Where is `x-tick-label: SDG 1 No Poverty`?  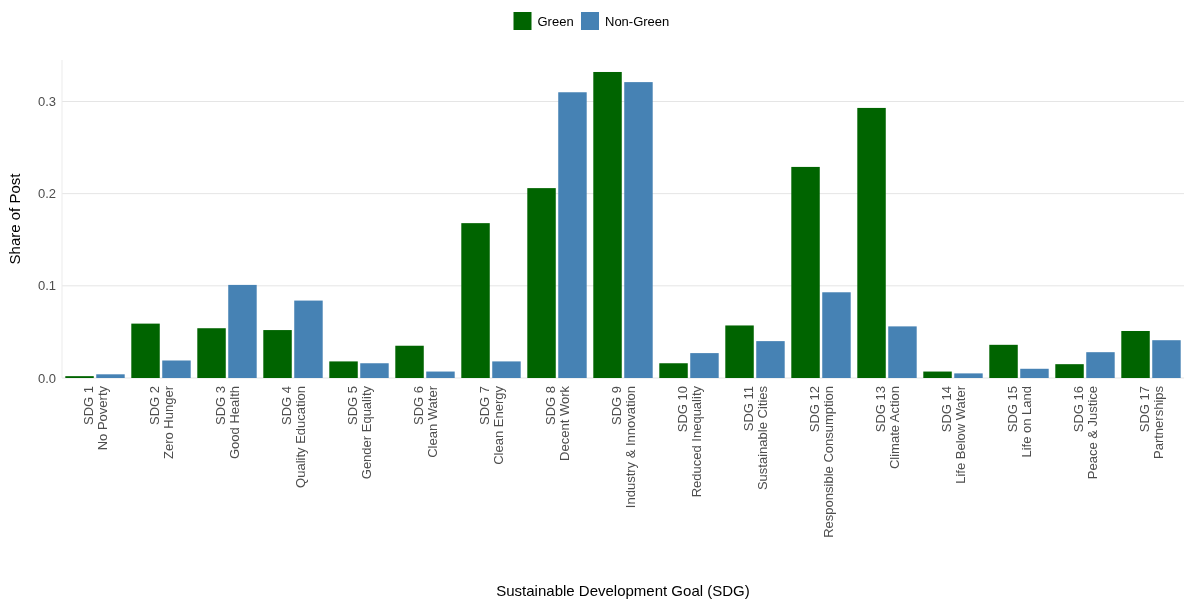 x-tick-label: SDG 1 No Poverty is located at coordinates (95, 418).